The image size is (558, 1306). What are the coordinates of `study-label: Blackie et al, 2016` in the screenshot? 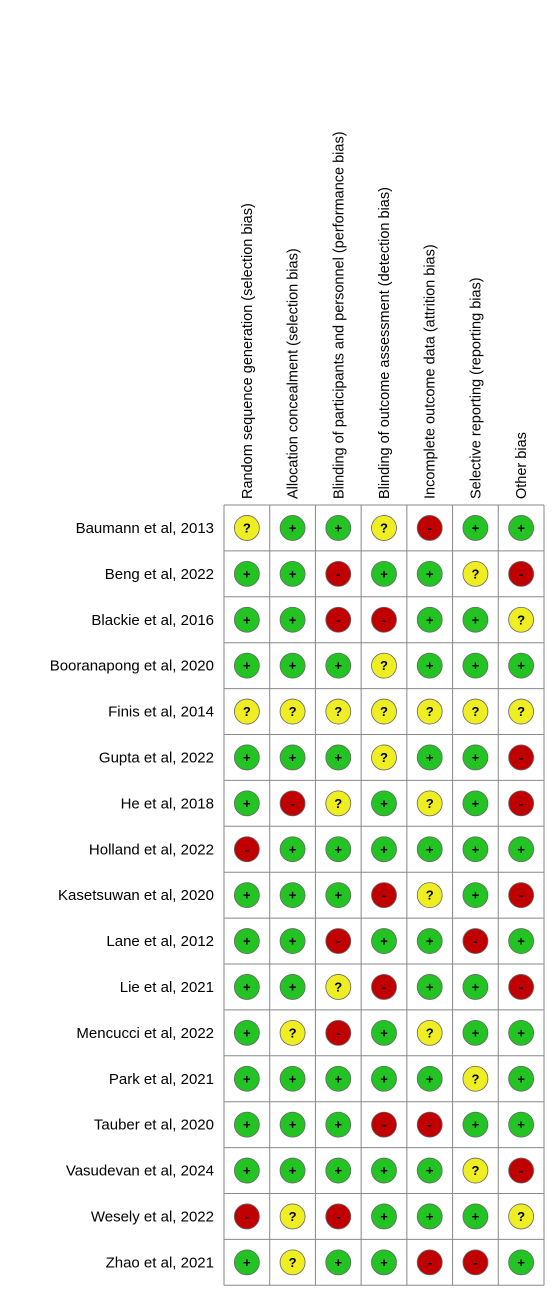 It's located at (152, 620).